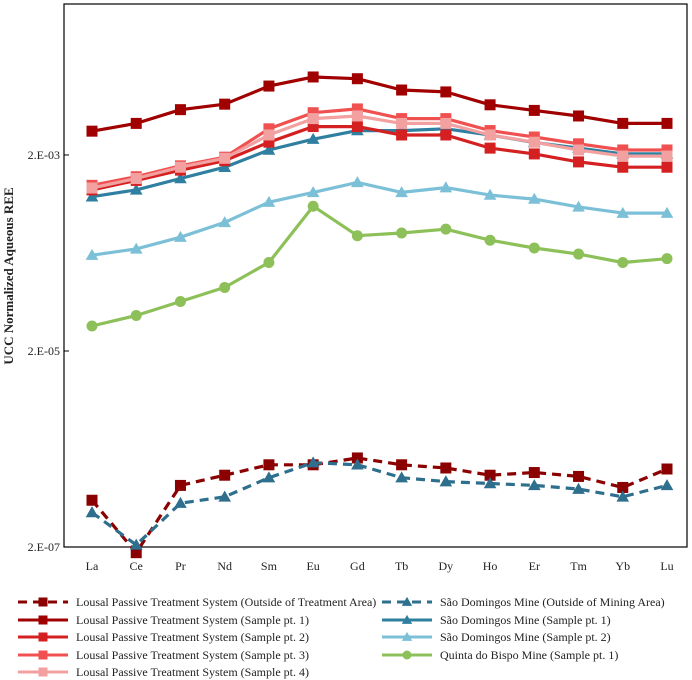  I want to click on x-tick-label: Gd, so click(357, 566).